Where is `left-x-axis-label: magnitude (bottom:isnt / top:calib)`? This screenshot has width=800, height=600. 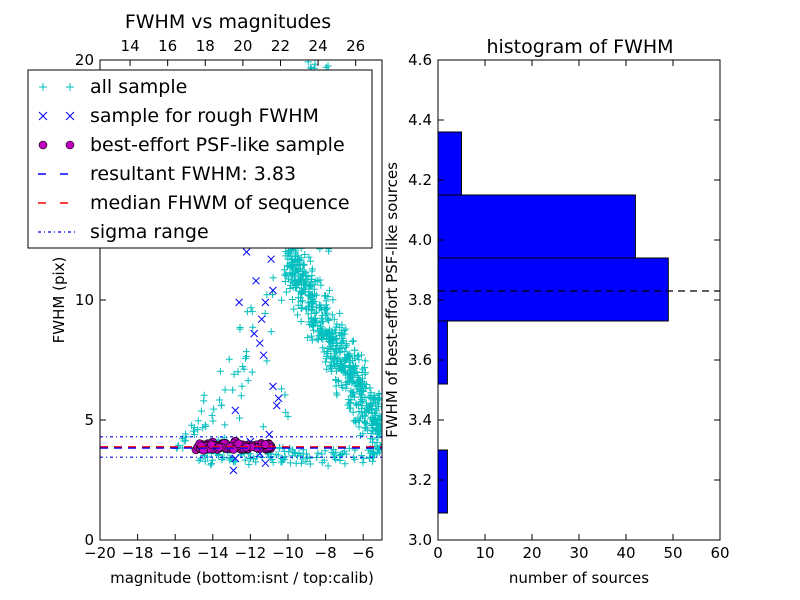 left-x-axis-label: magnitude (bottom:isnt / top:calib) is located at coordinates (242, 578).